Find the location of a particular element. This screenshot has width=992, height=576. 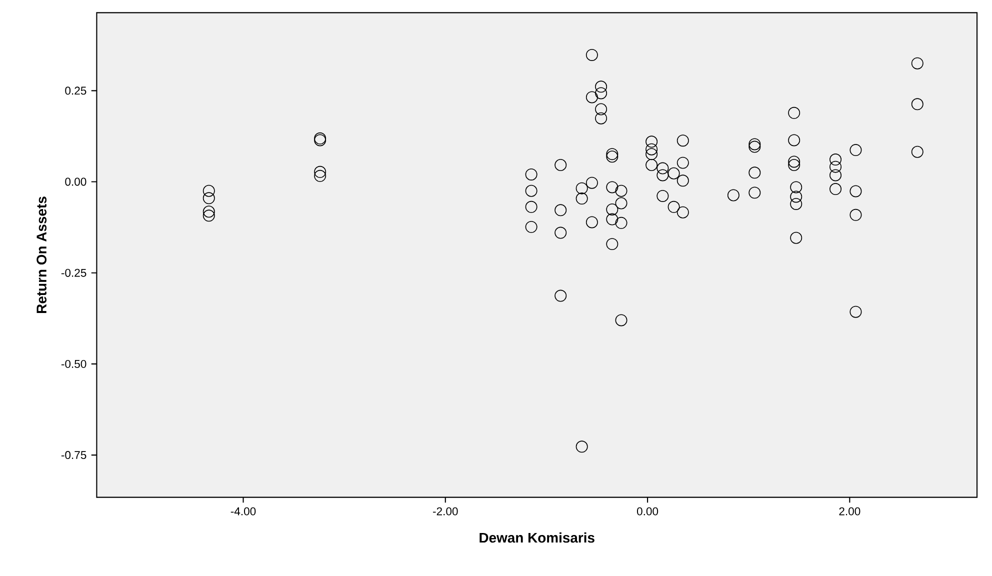

x-tick-label: -4.00 is located at coordinates (243, 511).